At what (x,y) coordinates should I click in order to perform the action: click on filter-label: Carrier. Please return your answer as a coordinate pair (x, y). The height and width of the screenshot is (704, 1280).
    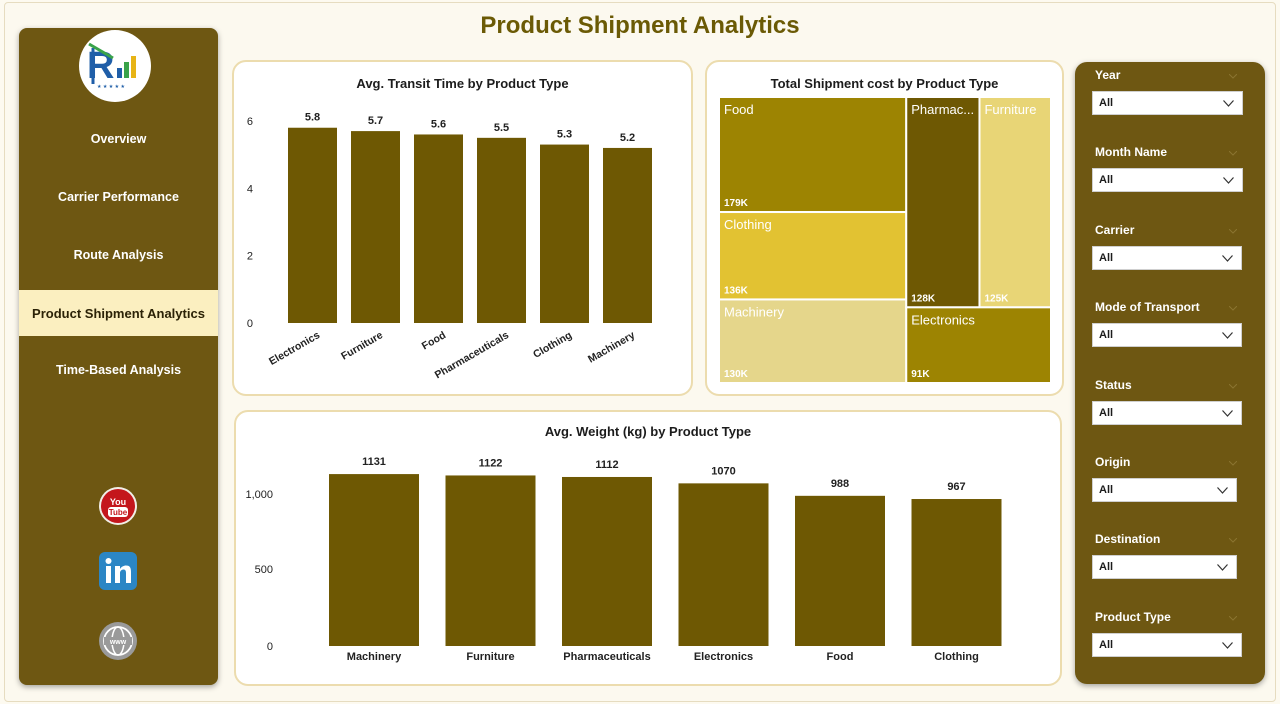
    Looking at the image, I should click on (1115, 229).